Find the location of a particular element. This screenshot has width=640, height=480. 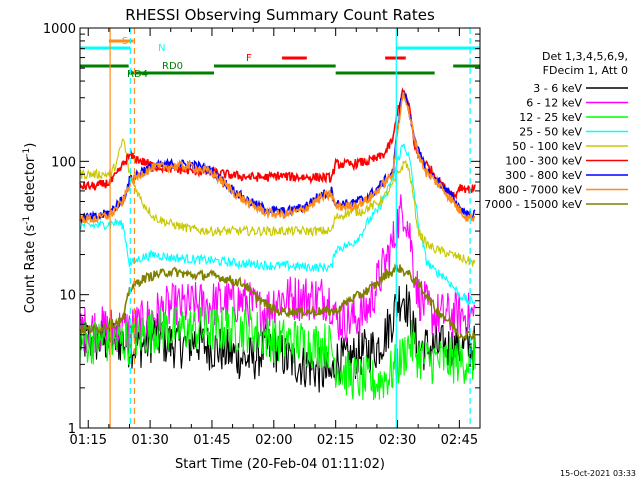

x-tick-label: 02:30 is located at coordinates (397, 440).